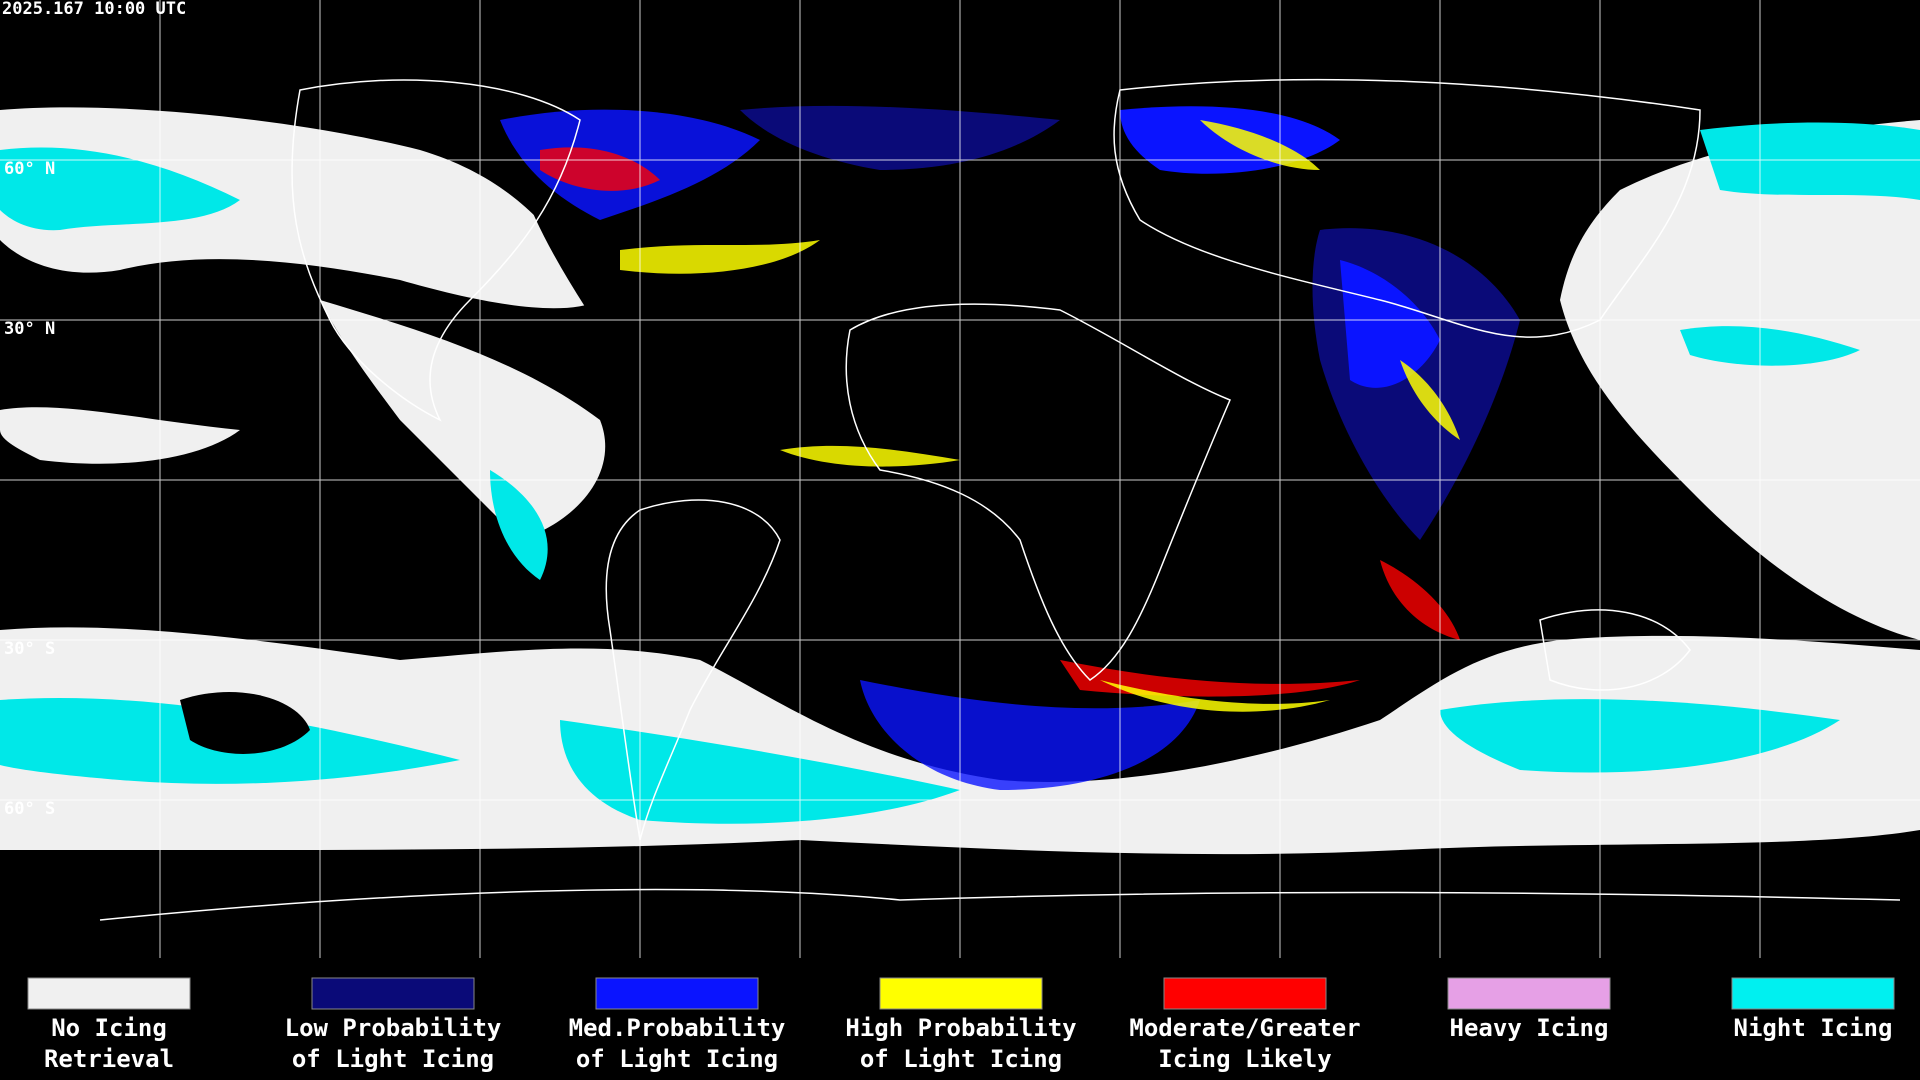  Describe the element at coordinates (109, 1059) in the screenshot. I see `legend-label: Retrieval` at that location.